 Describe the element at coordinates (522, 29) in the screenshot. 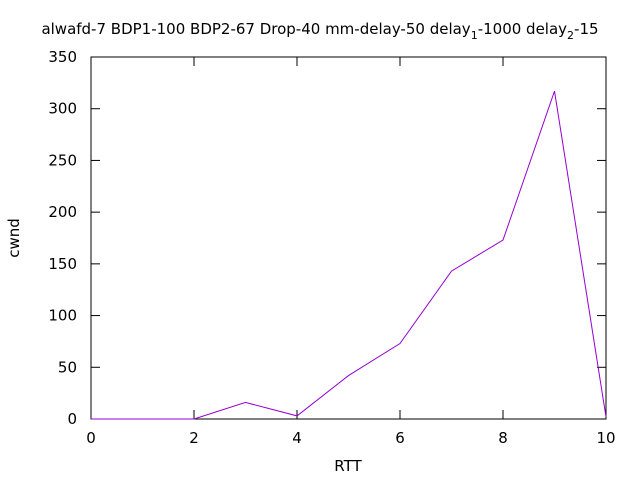

I see `chart-title-mid: -1000 delay` at that location.